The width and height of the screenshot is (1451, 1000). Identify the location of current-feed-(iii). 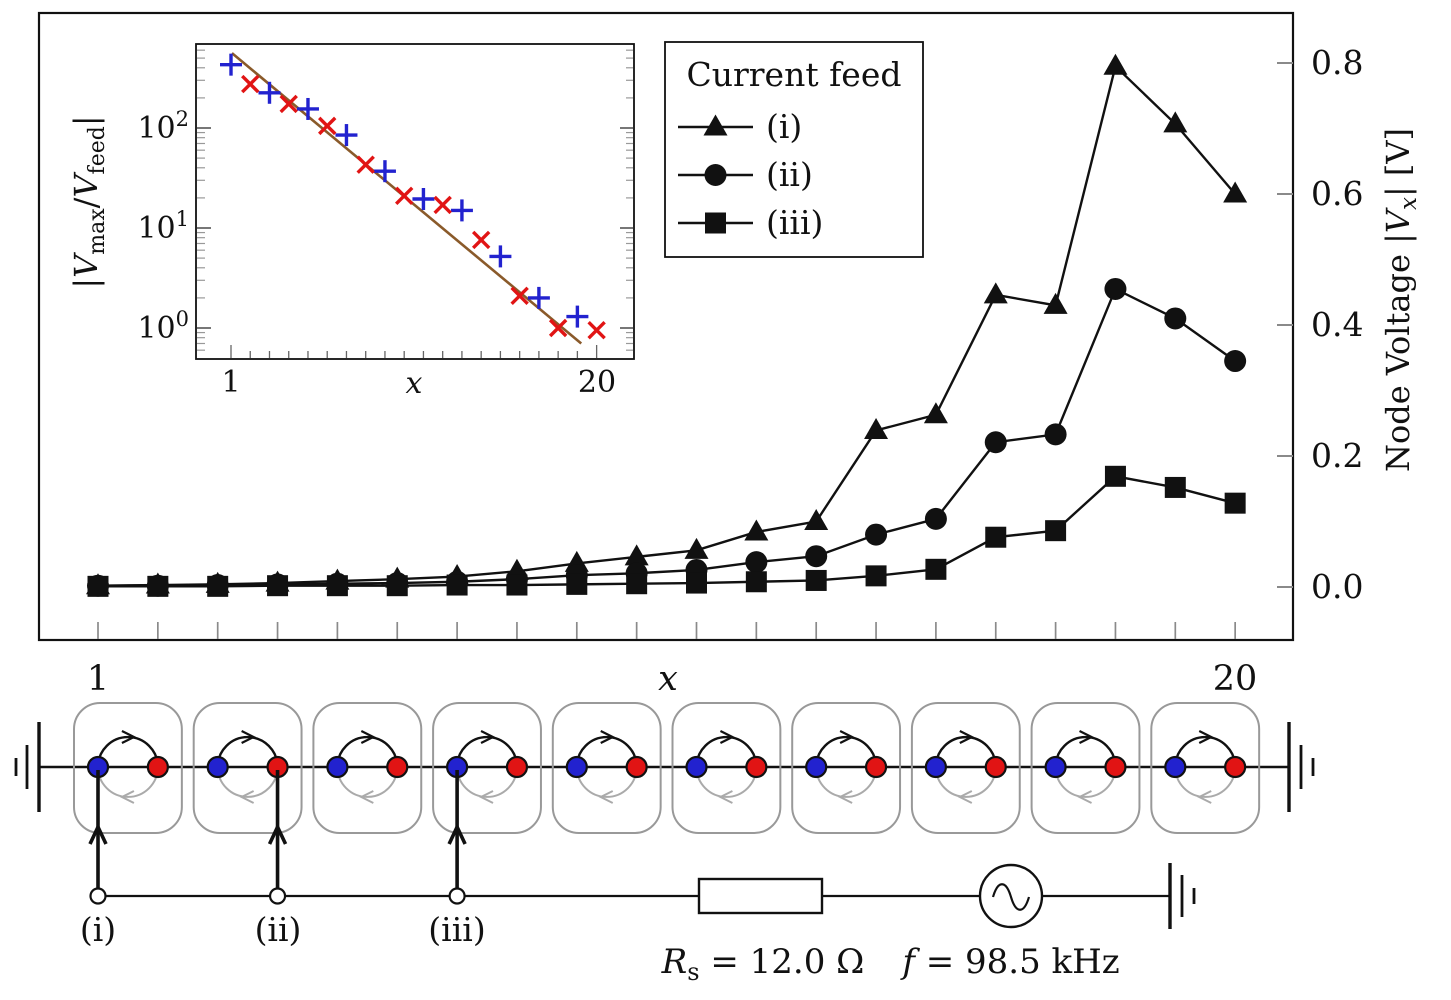
(457, 837).